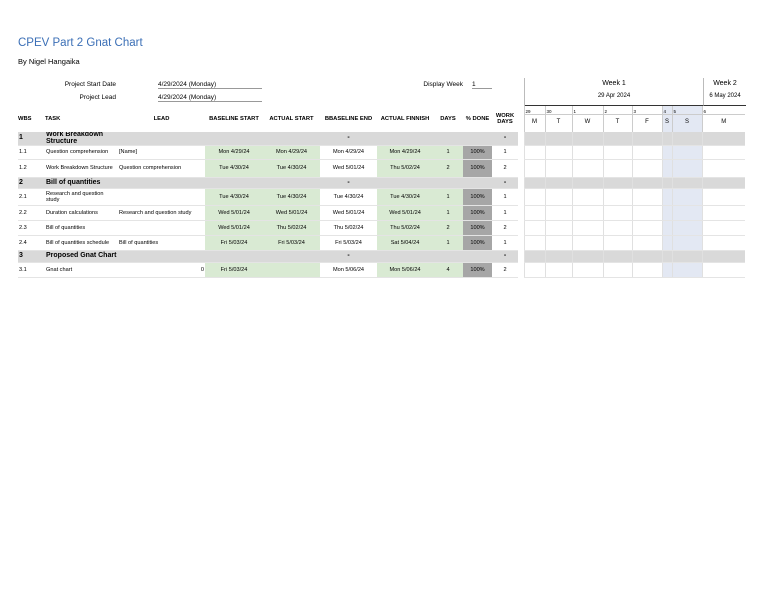 The height and width of the screenshot is (594, 768). Describe the element at coordinates (31, 270) in the screenshot. I see `cell-wbs: 3.1` at that location.